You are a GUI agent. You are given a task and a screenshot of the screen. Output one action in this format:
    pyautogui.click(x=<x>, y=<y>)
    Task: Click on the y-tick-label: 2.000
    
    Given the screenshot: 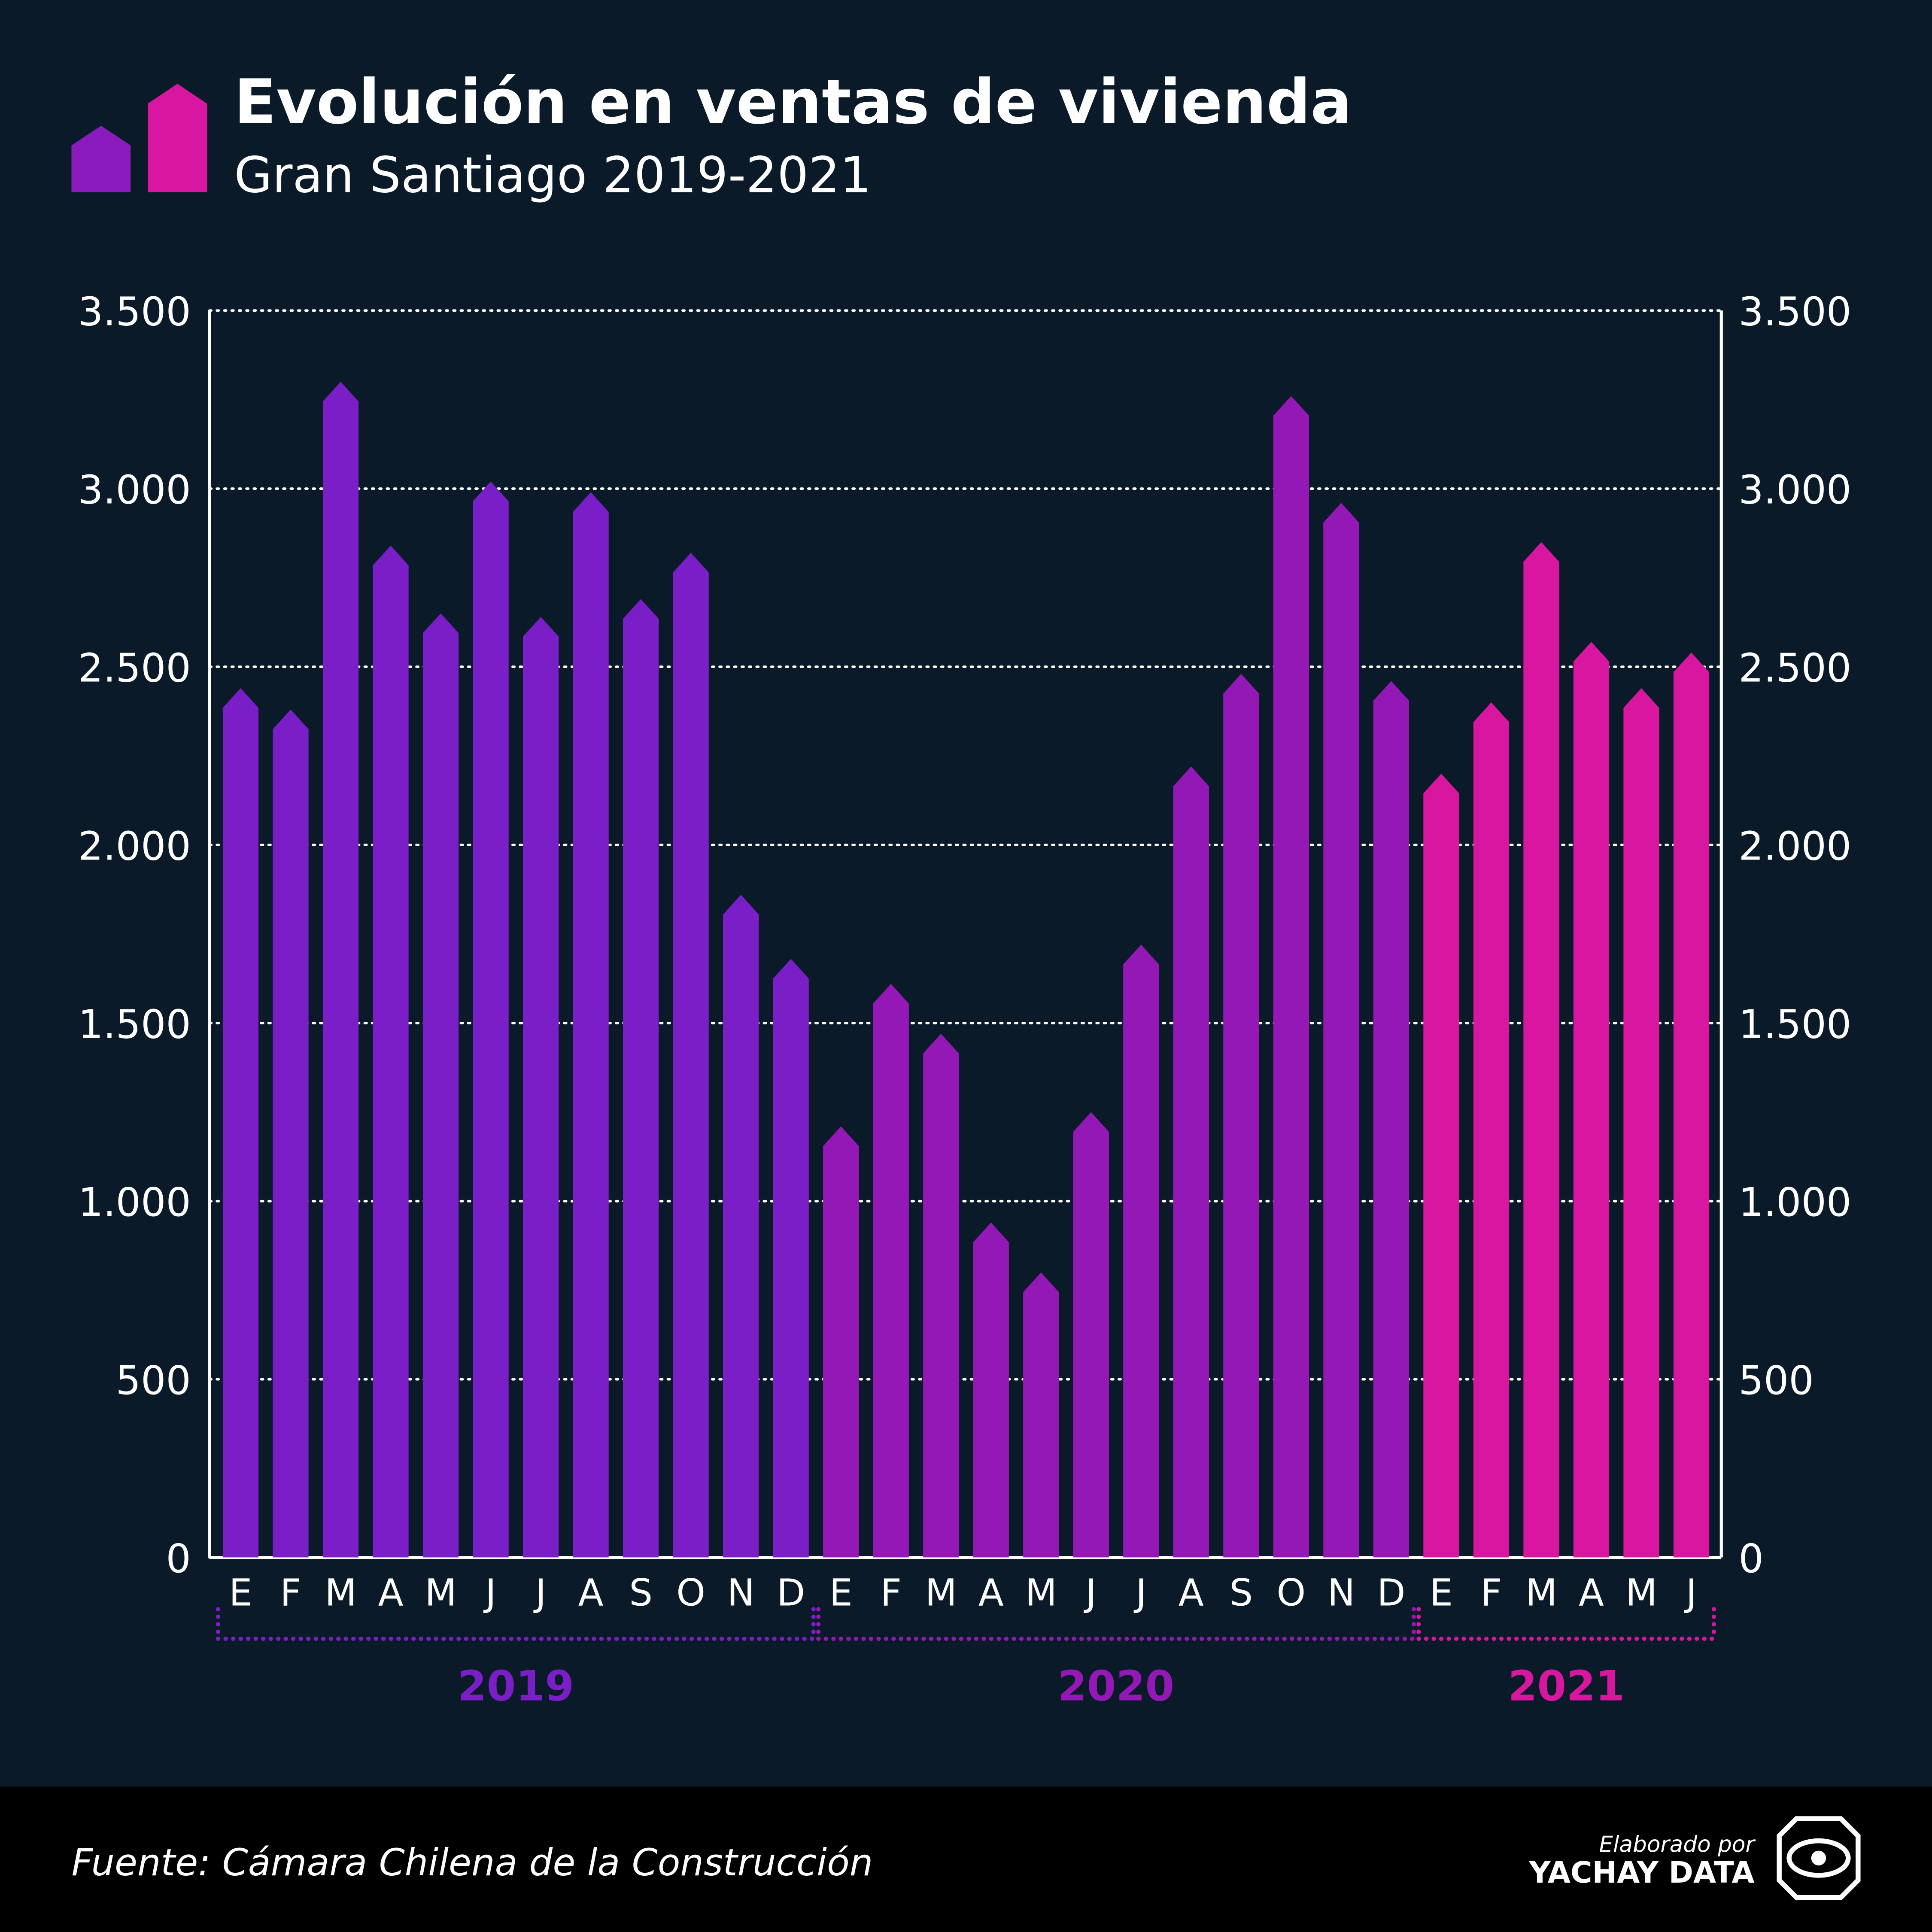 What is the action you would take?
    pyautogui.click(x=134, y=846)
    